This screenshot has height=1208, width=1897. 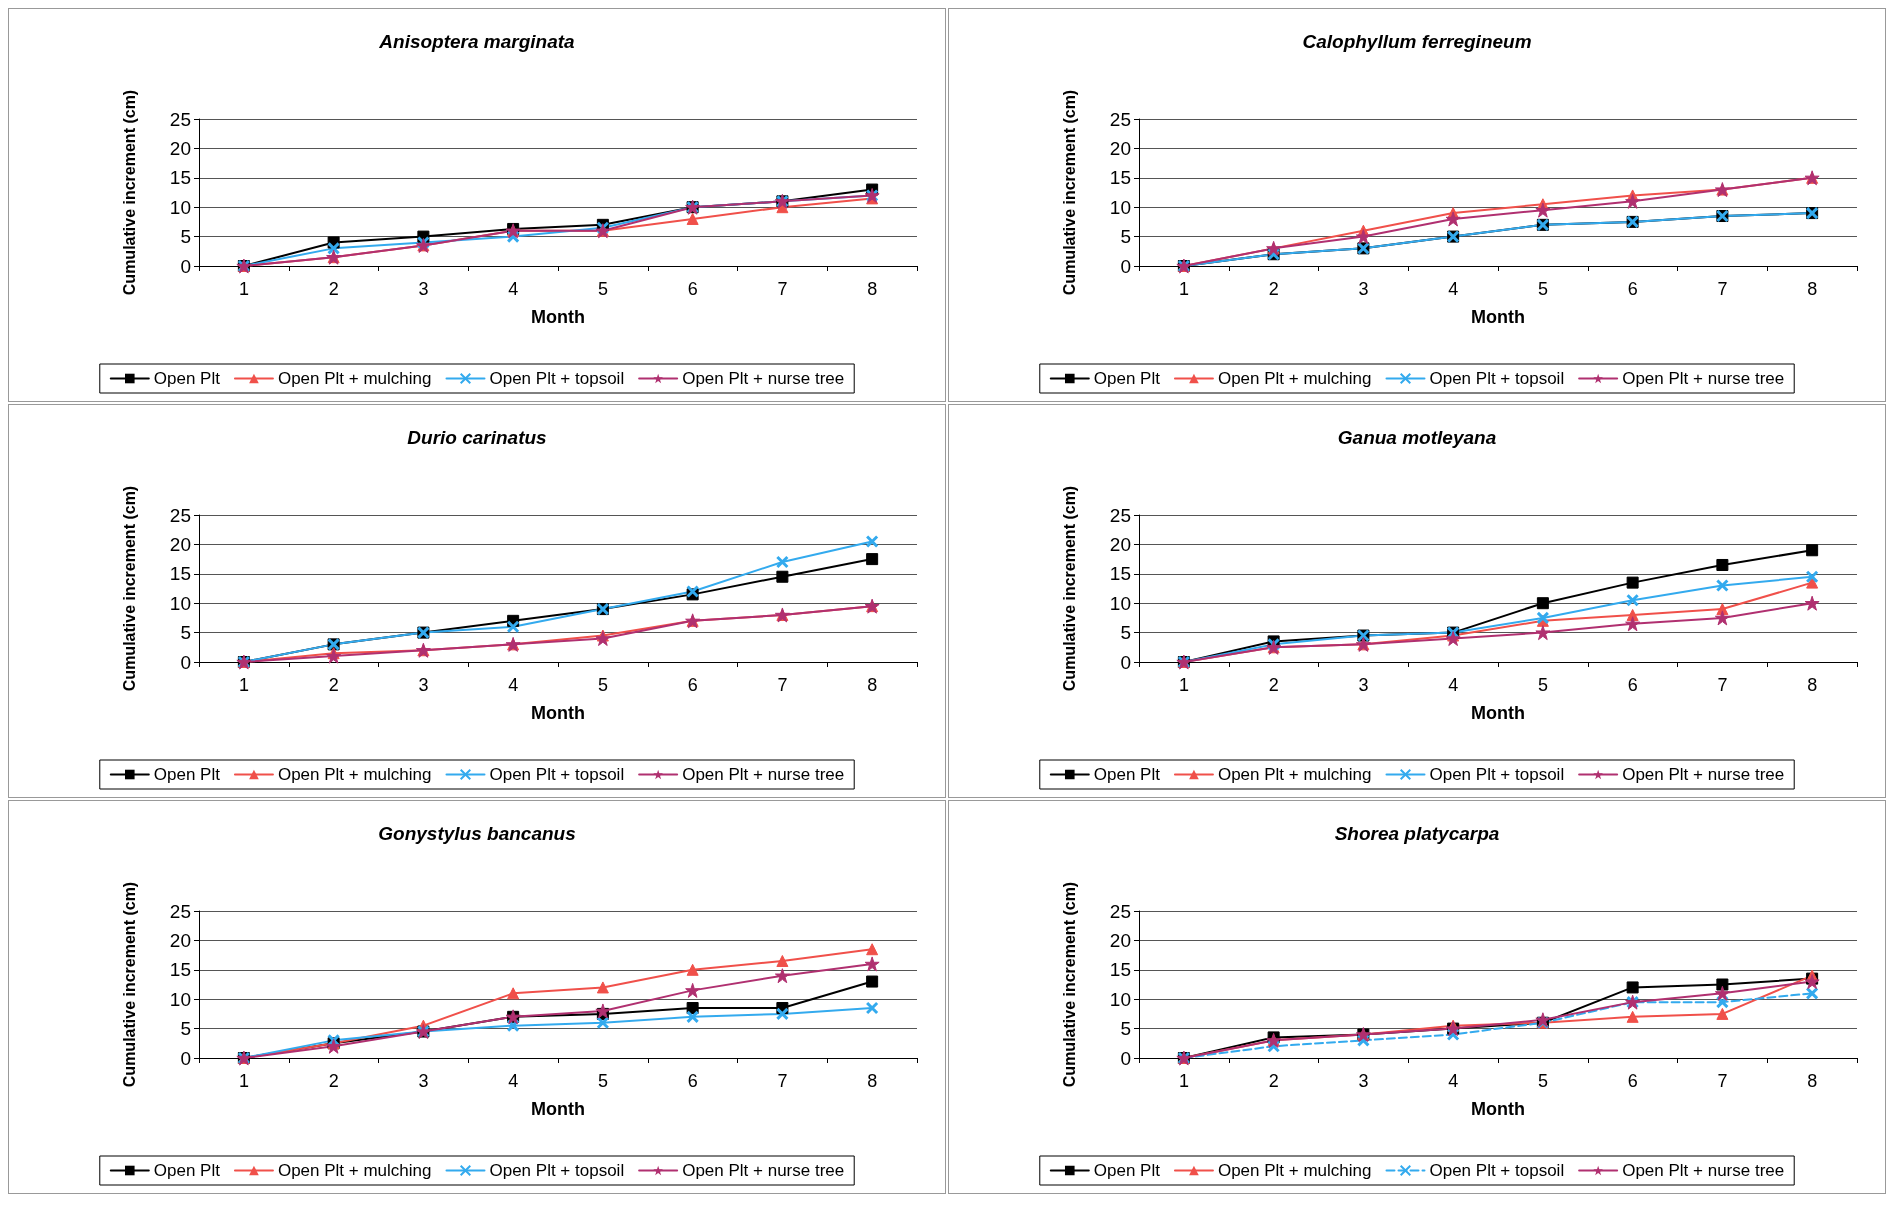 What do you see at coordinates (477, 833) in the screenshot?
I see `chart-title: Gonystylus bancanus` at bounding box center [477, 833].